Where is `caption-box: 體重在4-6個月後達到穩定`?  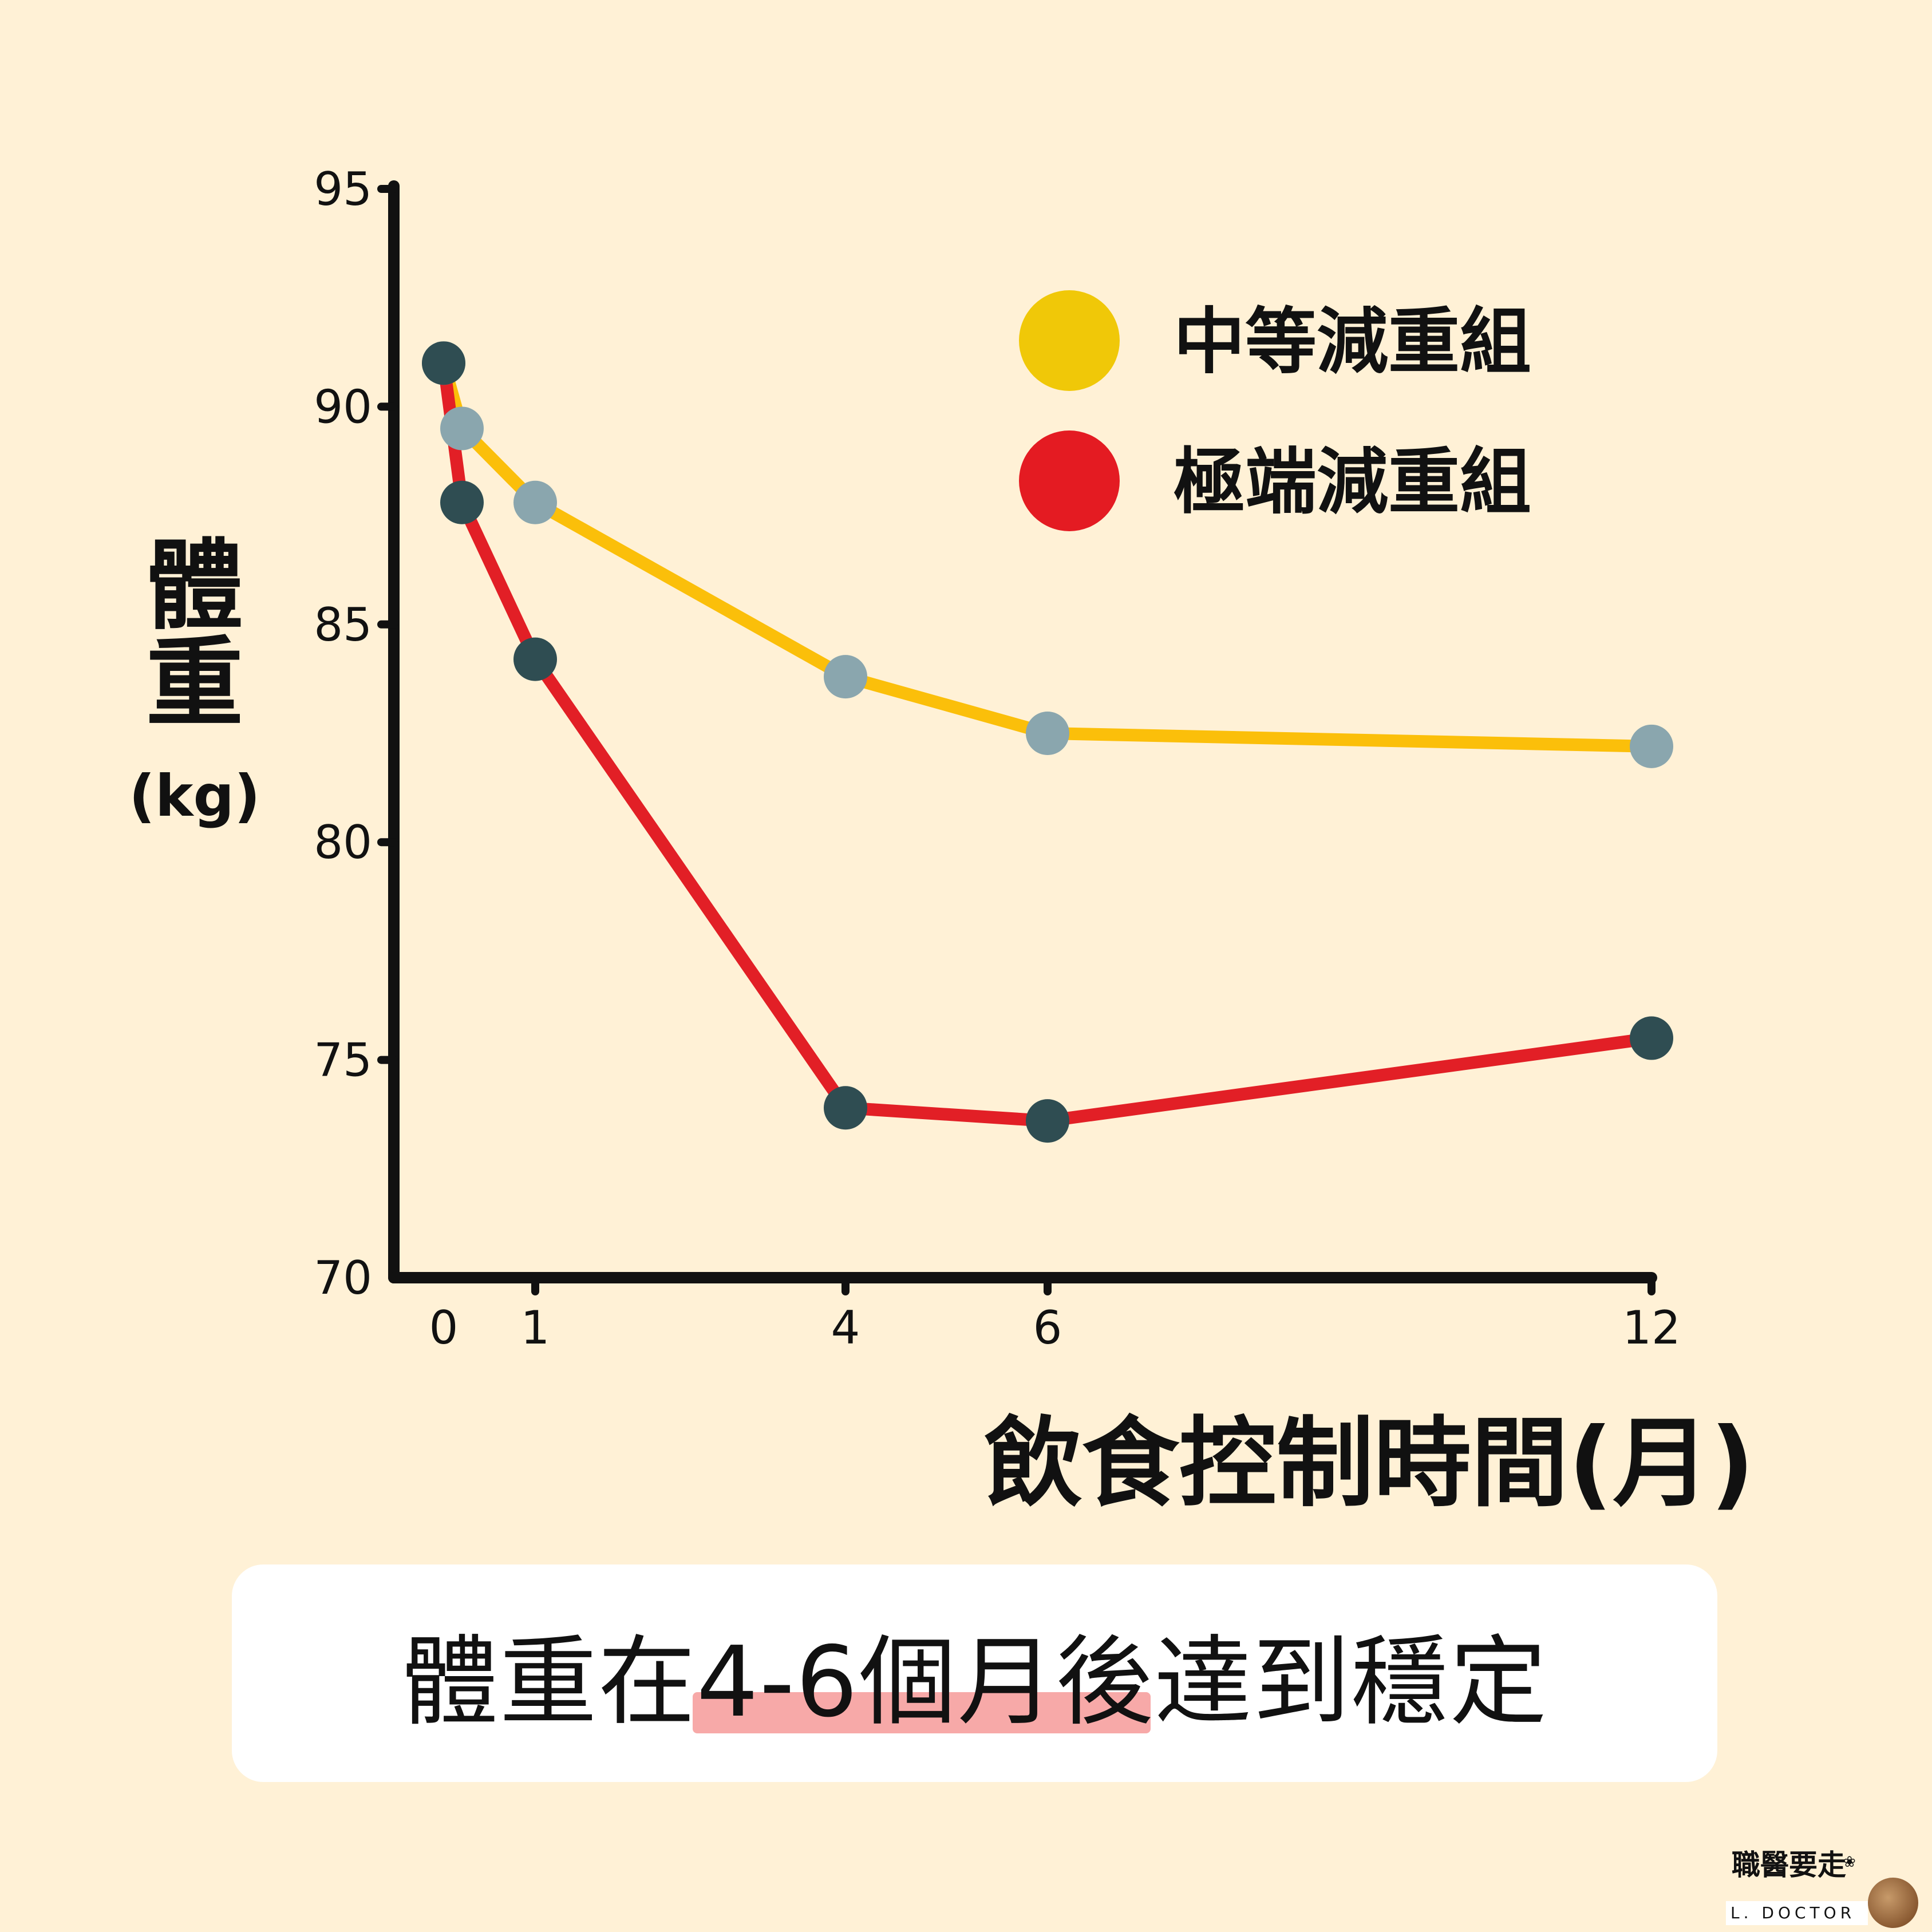
caption-box: 體重在4-6個月後達到穩定 is located at coordinates (974, 1673).